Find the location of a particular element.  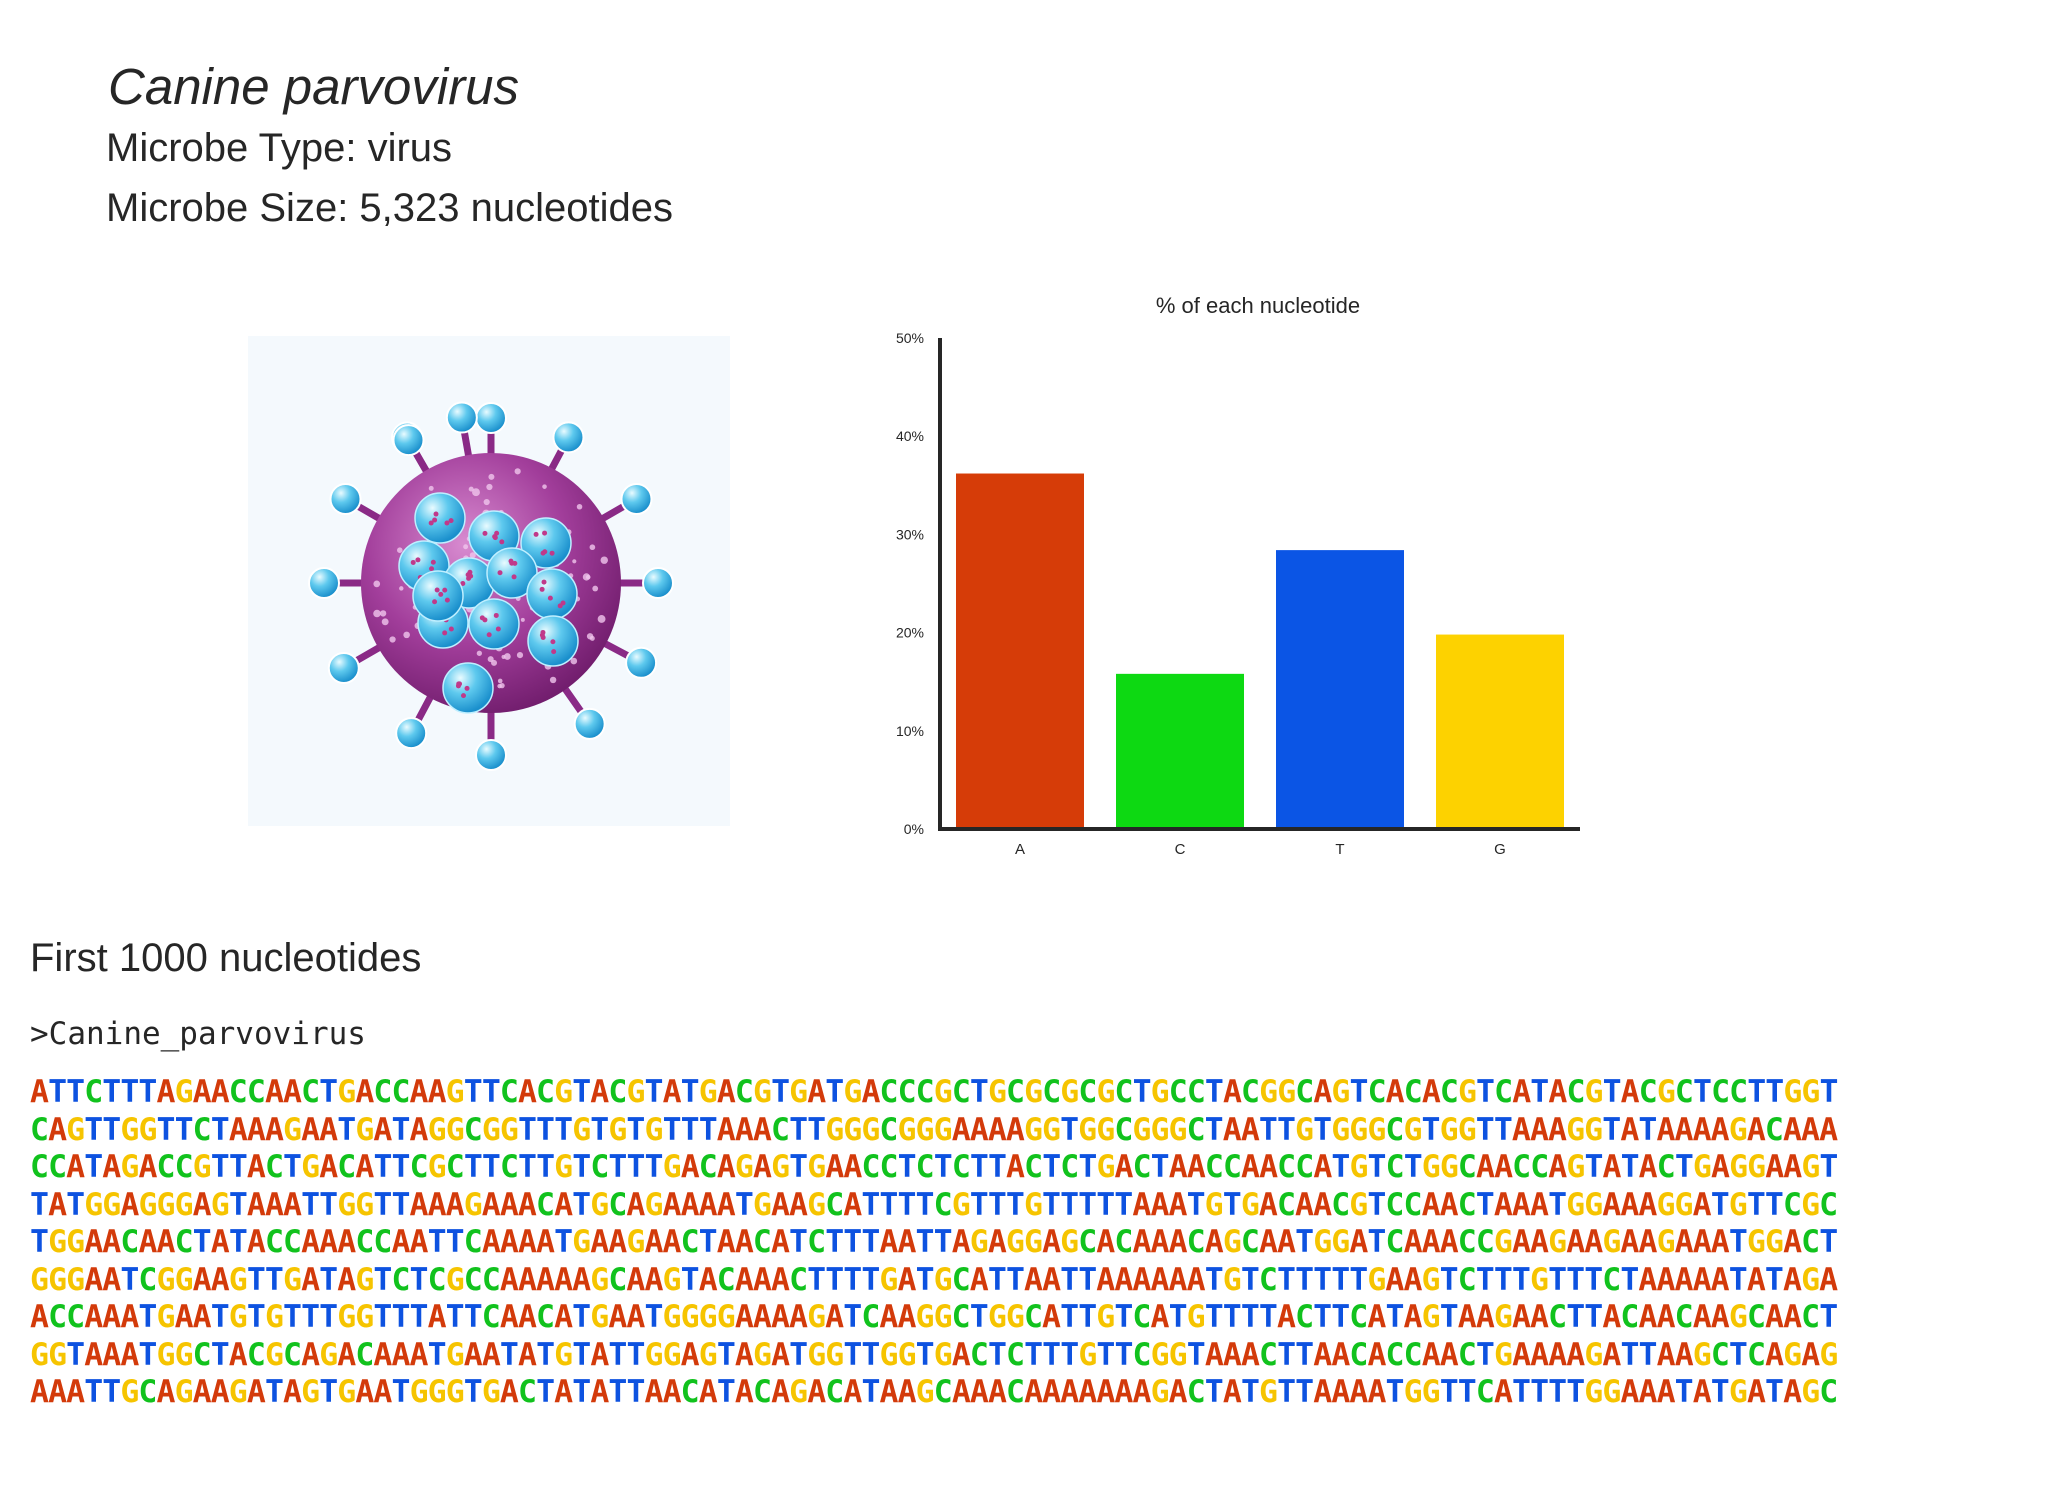

bar-A is located at coordinates (1020, 651).